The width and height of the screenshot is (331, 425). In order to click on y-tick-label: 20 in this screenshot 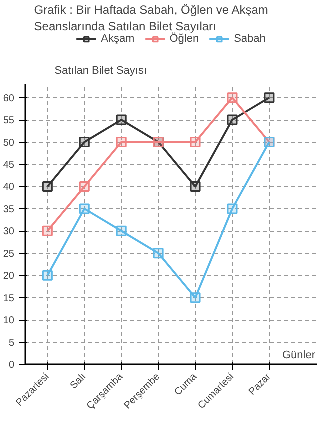, I will do `click(9, 276)`.